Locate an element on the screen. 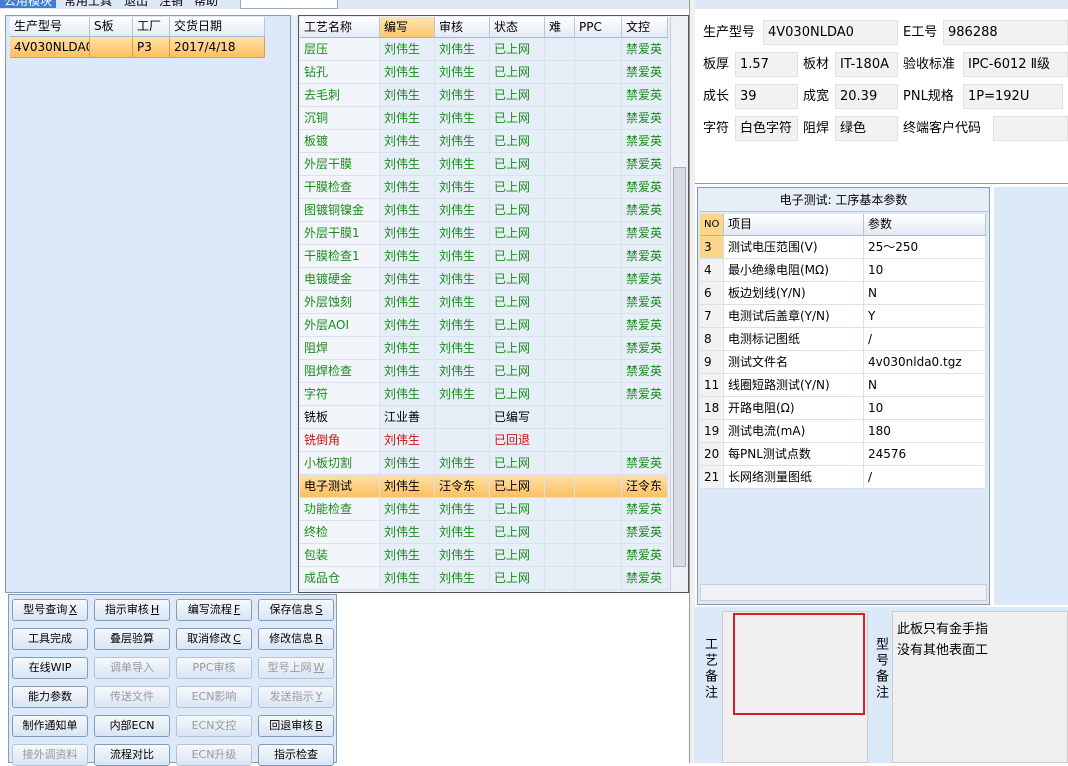 The image size is (1068, 766). param-cell: 每PNL测试点数 is located at coordinates (794, 454).